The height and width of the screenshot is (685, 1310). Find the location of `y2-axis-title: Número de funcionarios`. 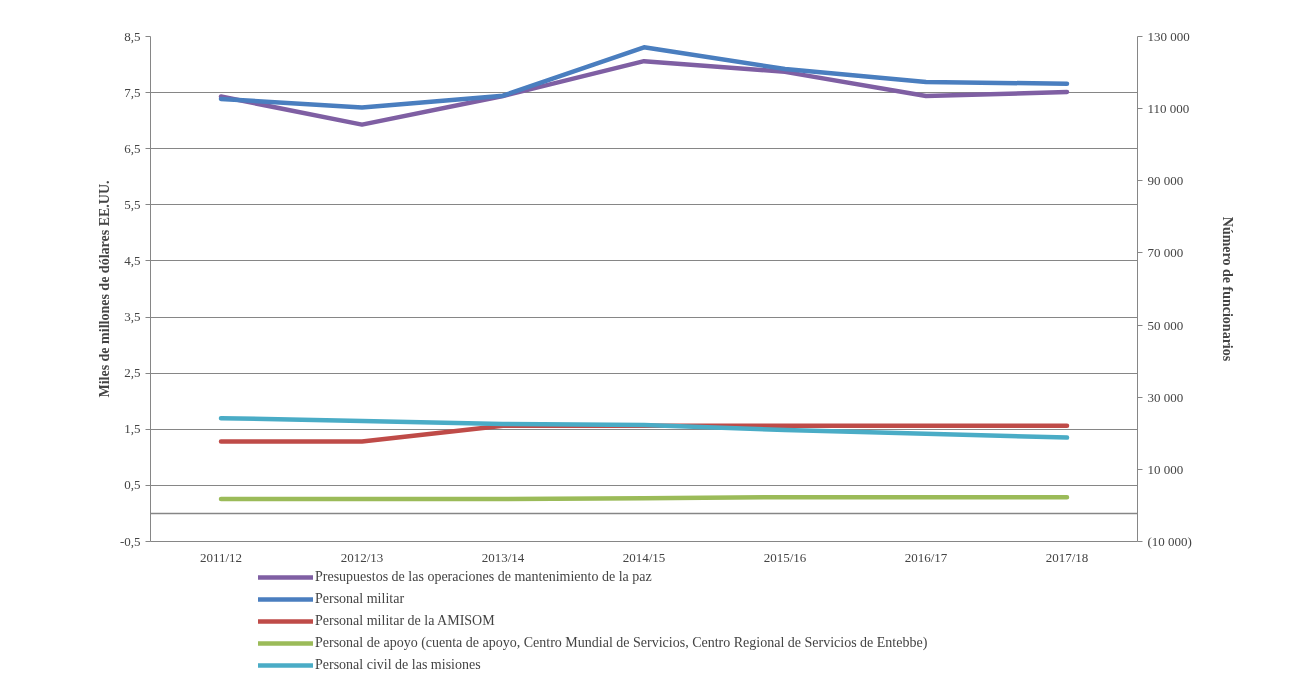

y2-axis-title: Número de funcionarios is located at coordinates (1227, 289).